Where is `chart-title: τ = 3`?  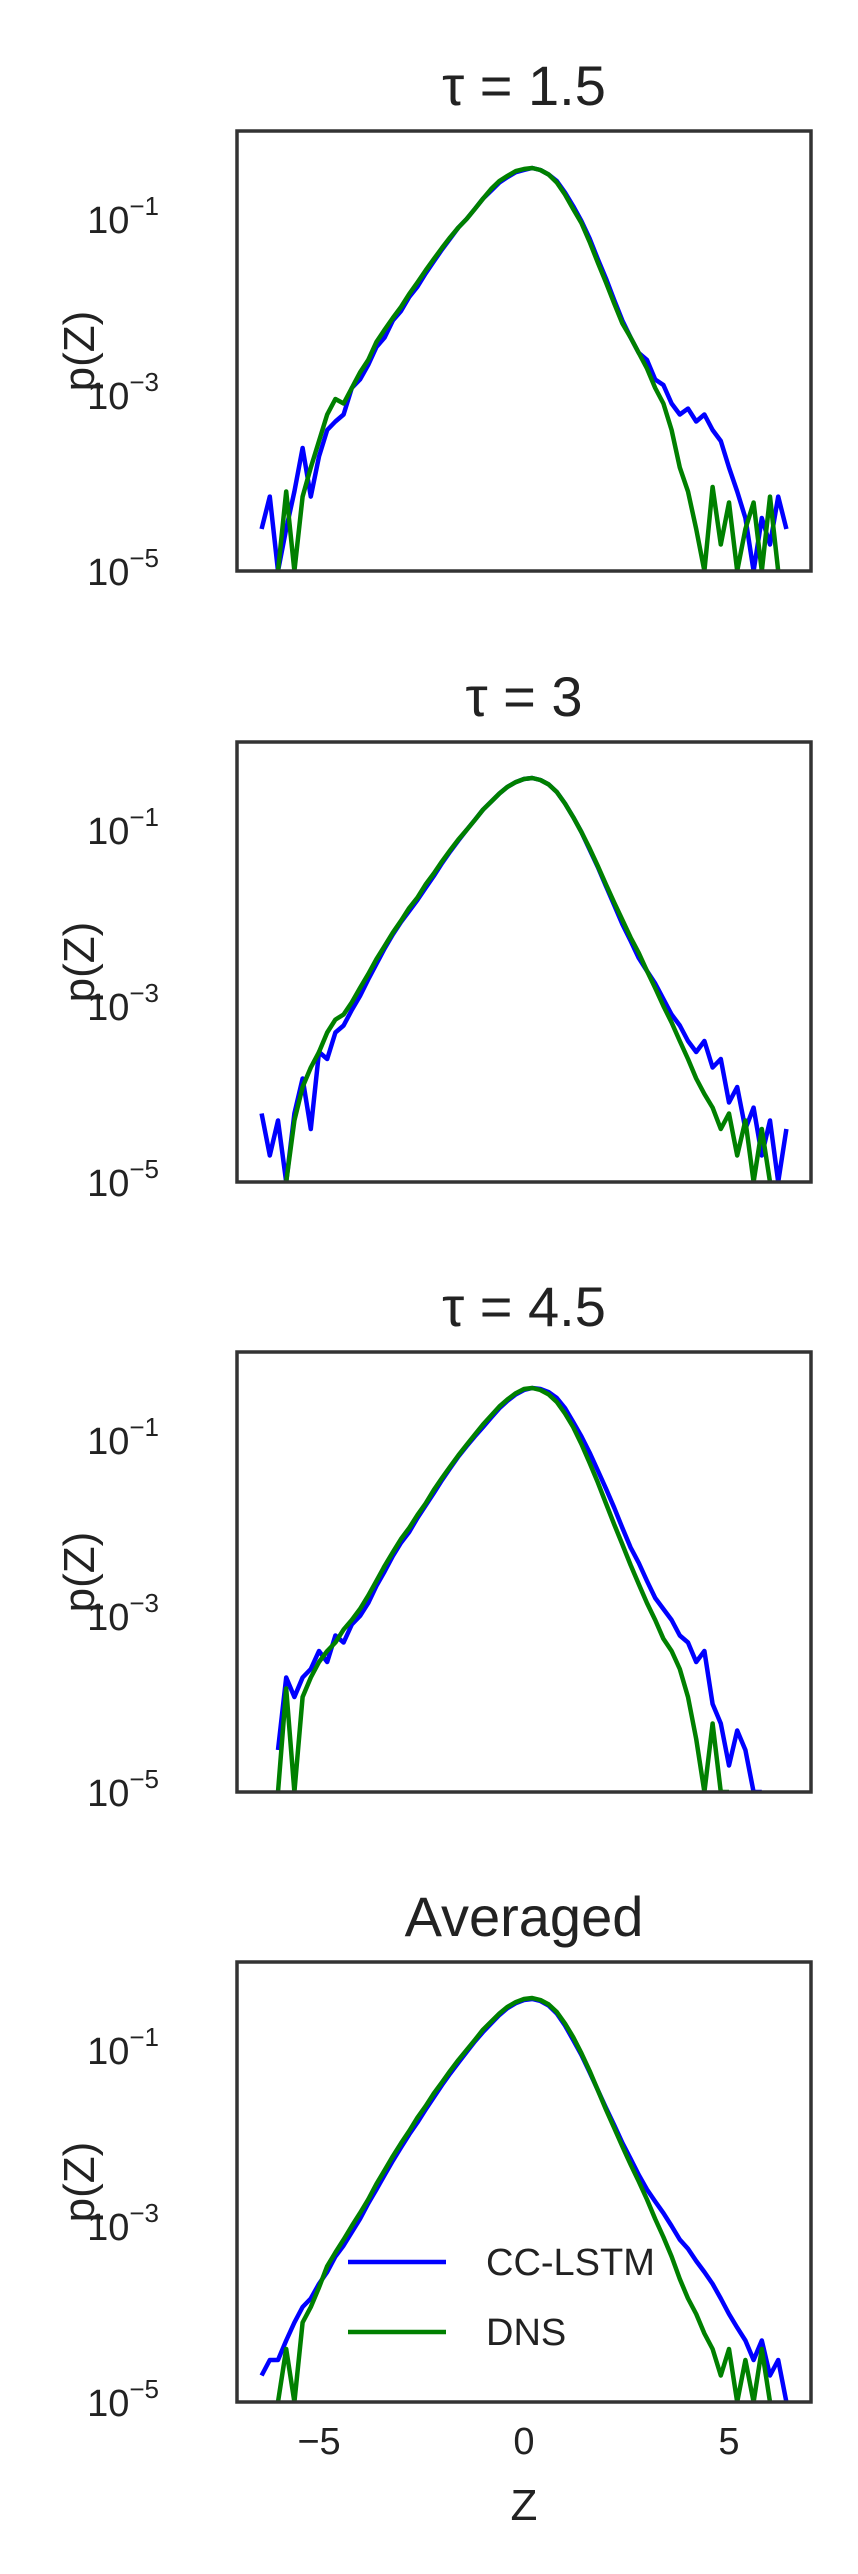 chart-title: τ = 3 is located at coordinates (523, 696).